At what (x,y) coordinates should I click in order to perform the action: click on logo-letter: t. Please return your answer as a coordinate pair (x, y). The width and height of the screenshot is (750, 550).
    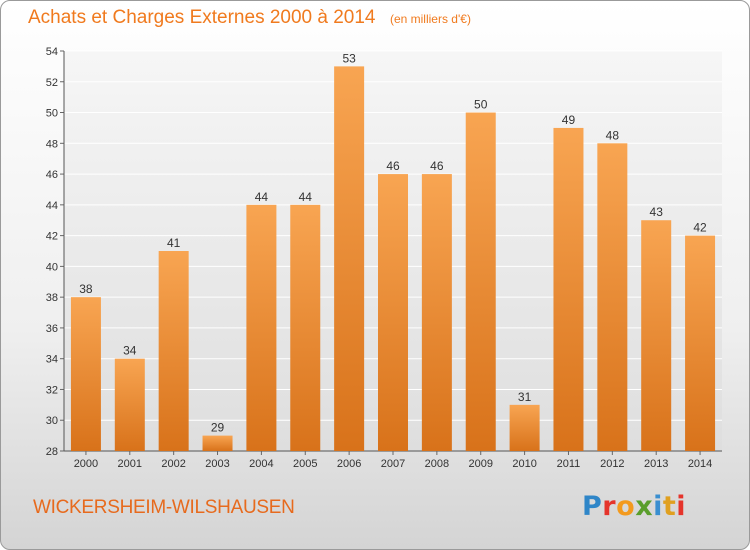
    Looking at the image, I should click on (669, 506).